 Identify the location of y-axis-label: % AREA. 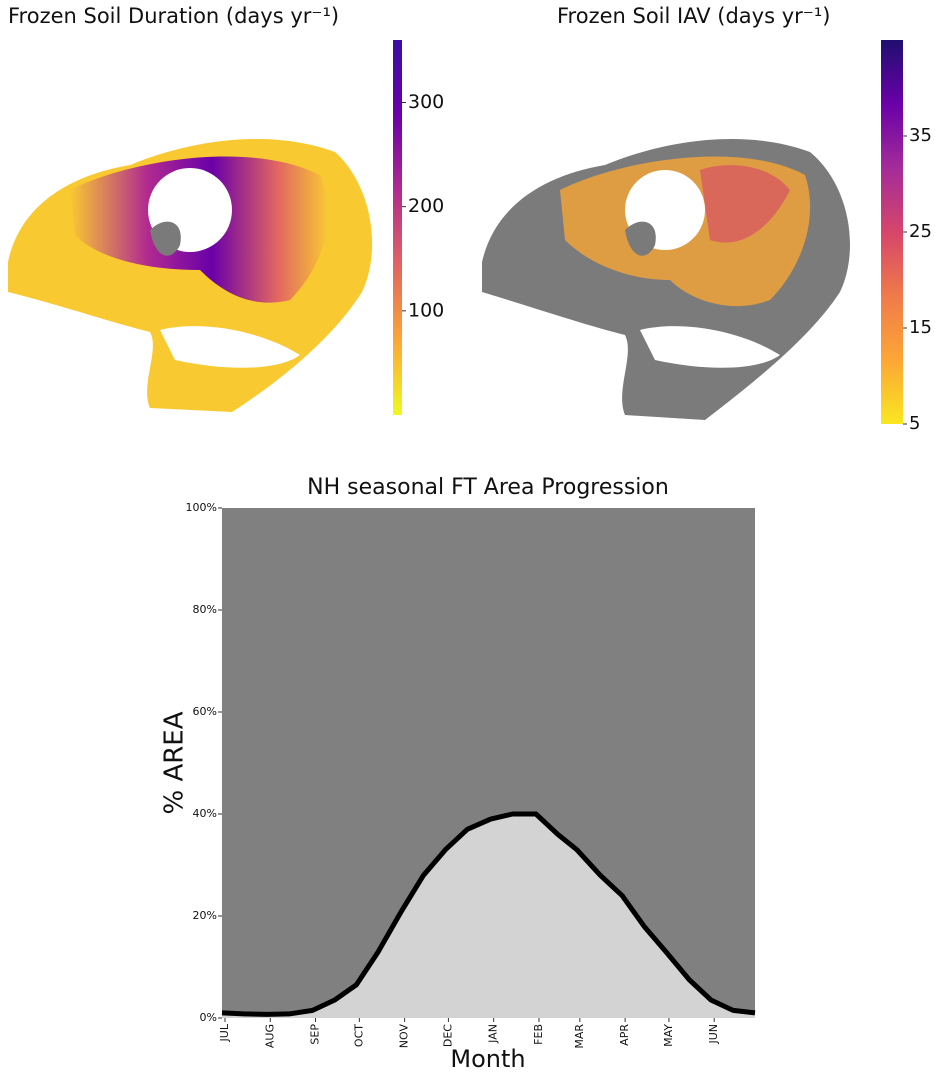
(175, 762).